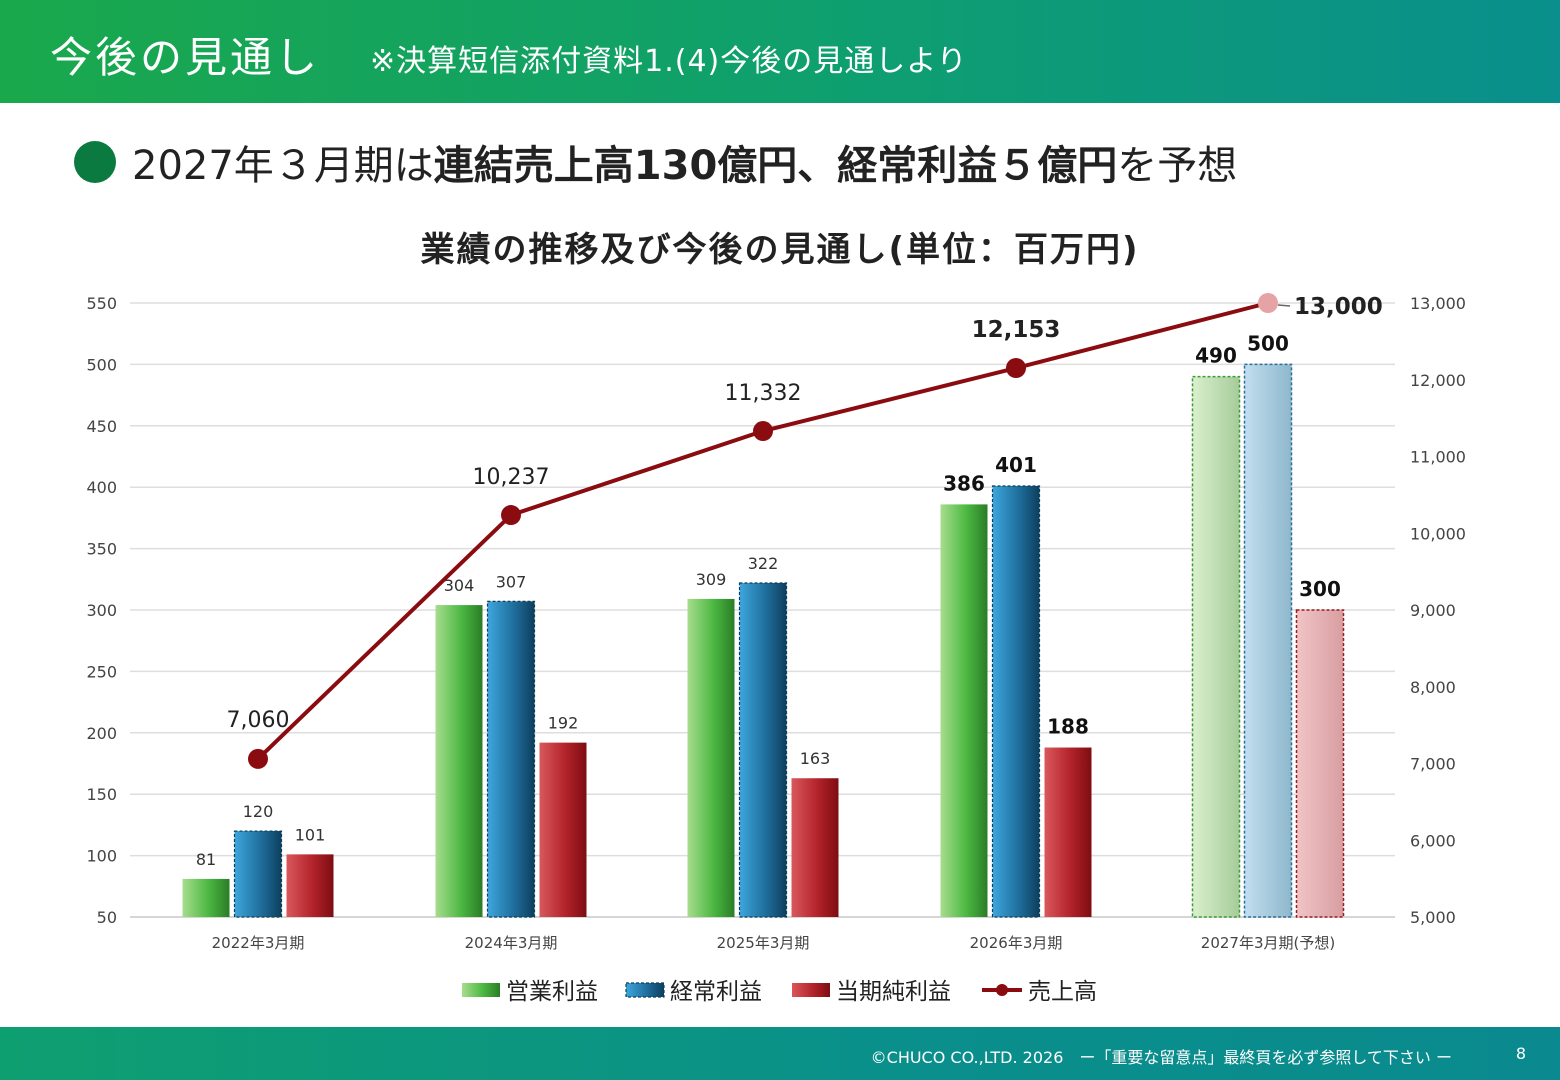  What do you see at coordinates (815, 758) in the screenshot?
I see `bar-value-label: 163` at bounding box center [815, 758].